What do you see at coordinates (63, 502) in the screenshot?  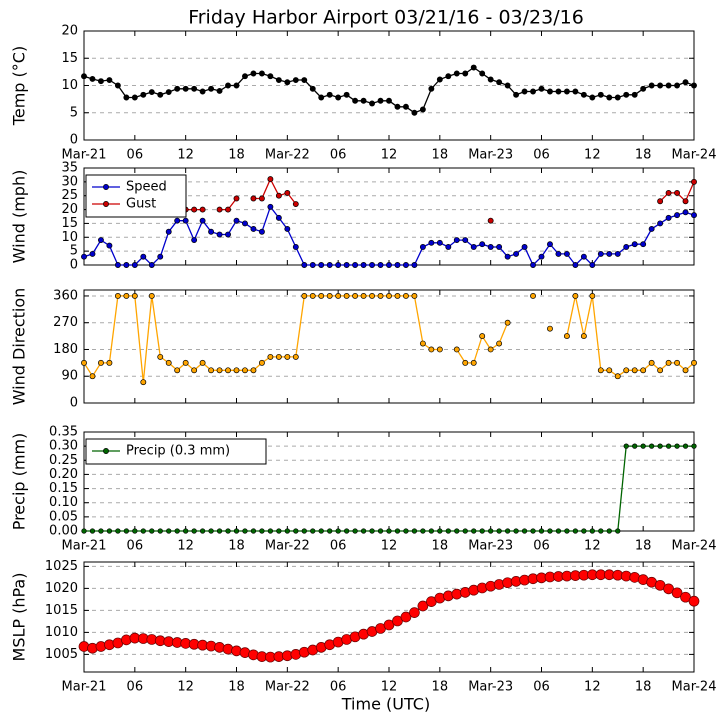 I see `y-tick-label: 0.10` at bounding box center [63, 502].